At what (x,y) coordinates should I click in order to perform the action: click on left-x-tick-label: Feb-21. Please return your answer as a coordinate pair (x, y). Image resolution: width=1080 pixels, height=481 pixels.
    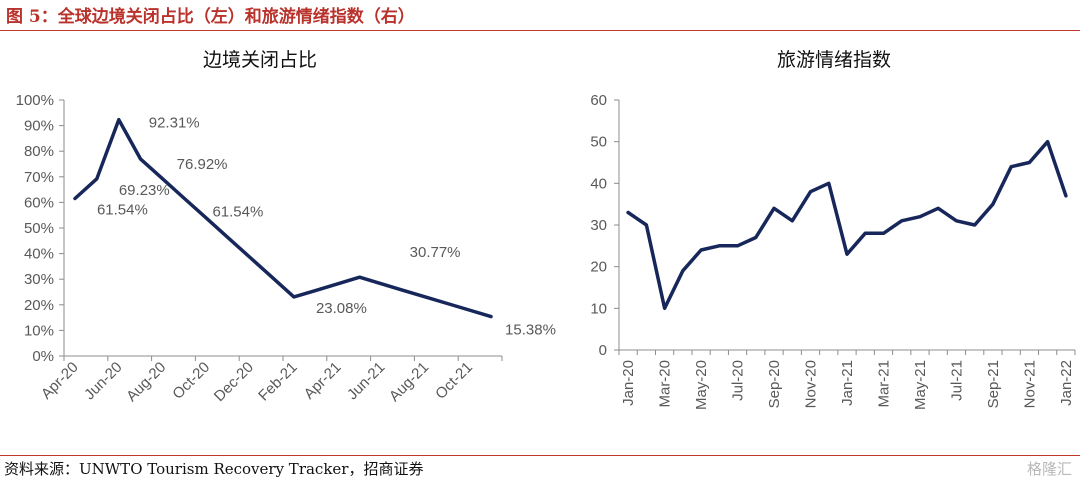
    Looking at the image, I should click on (278, 382).